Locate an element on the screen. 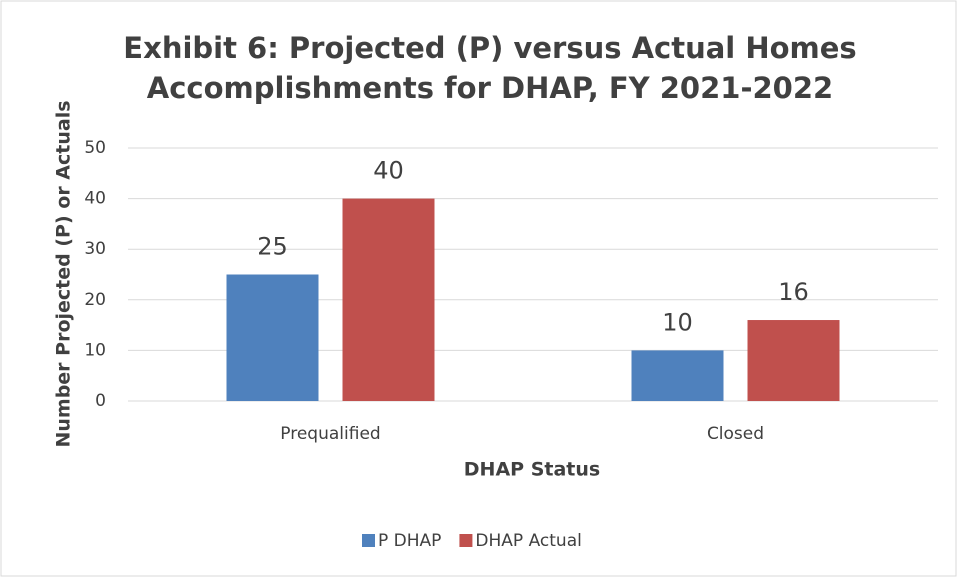 Image resolution: width=957 pixels, height=577 pixels. y-axis-label: Number Projected (P) or Actuals is located at coordinates (64, 273).